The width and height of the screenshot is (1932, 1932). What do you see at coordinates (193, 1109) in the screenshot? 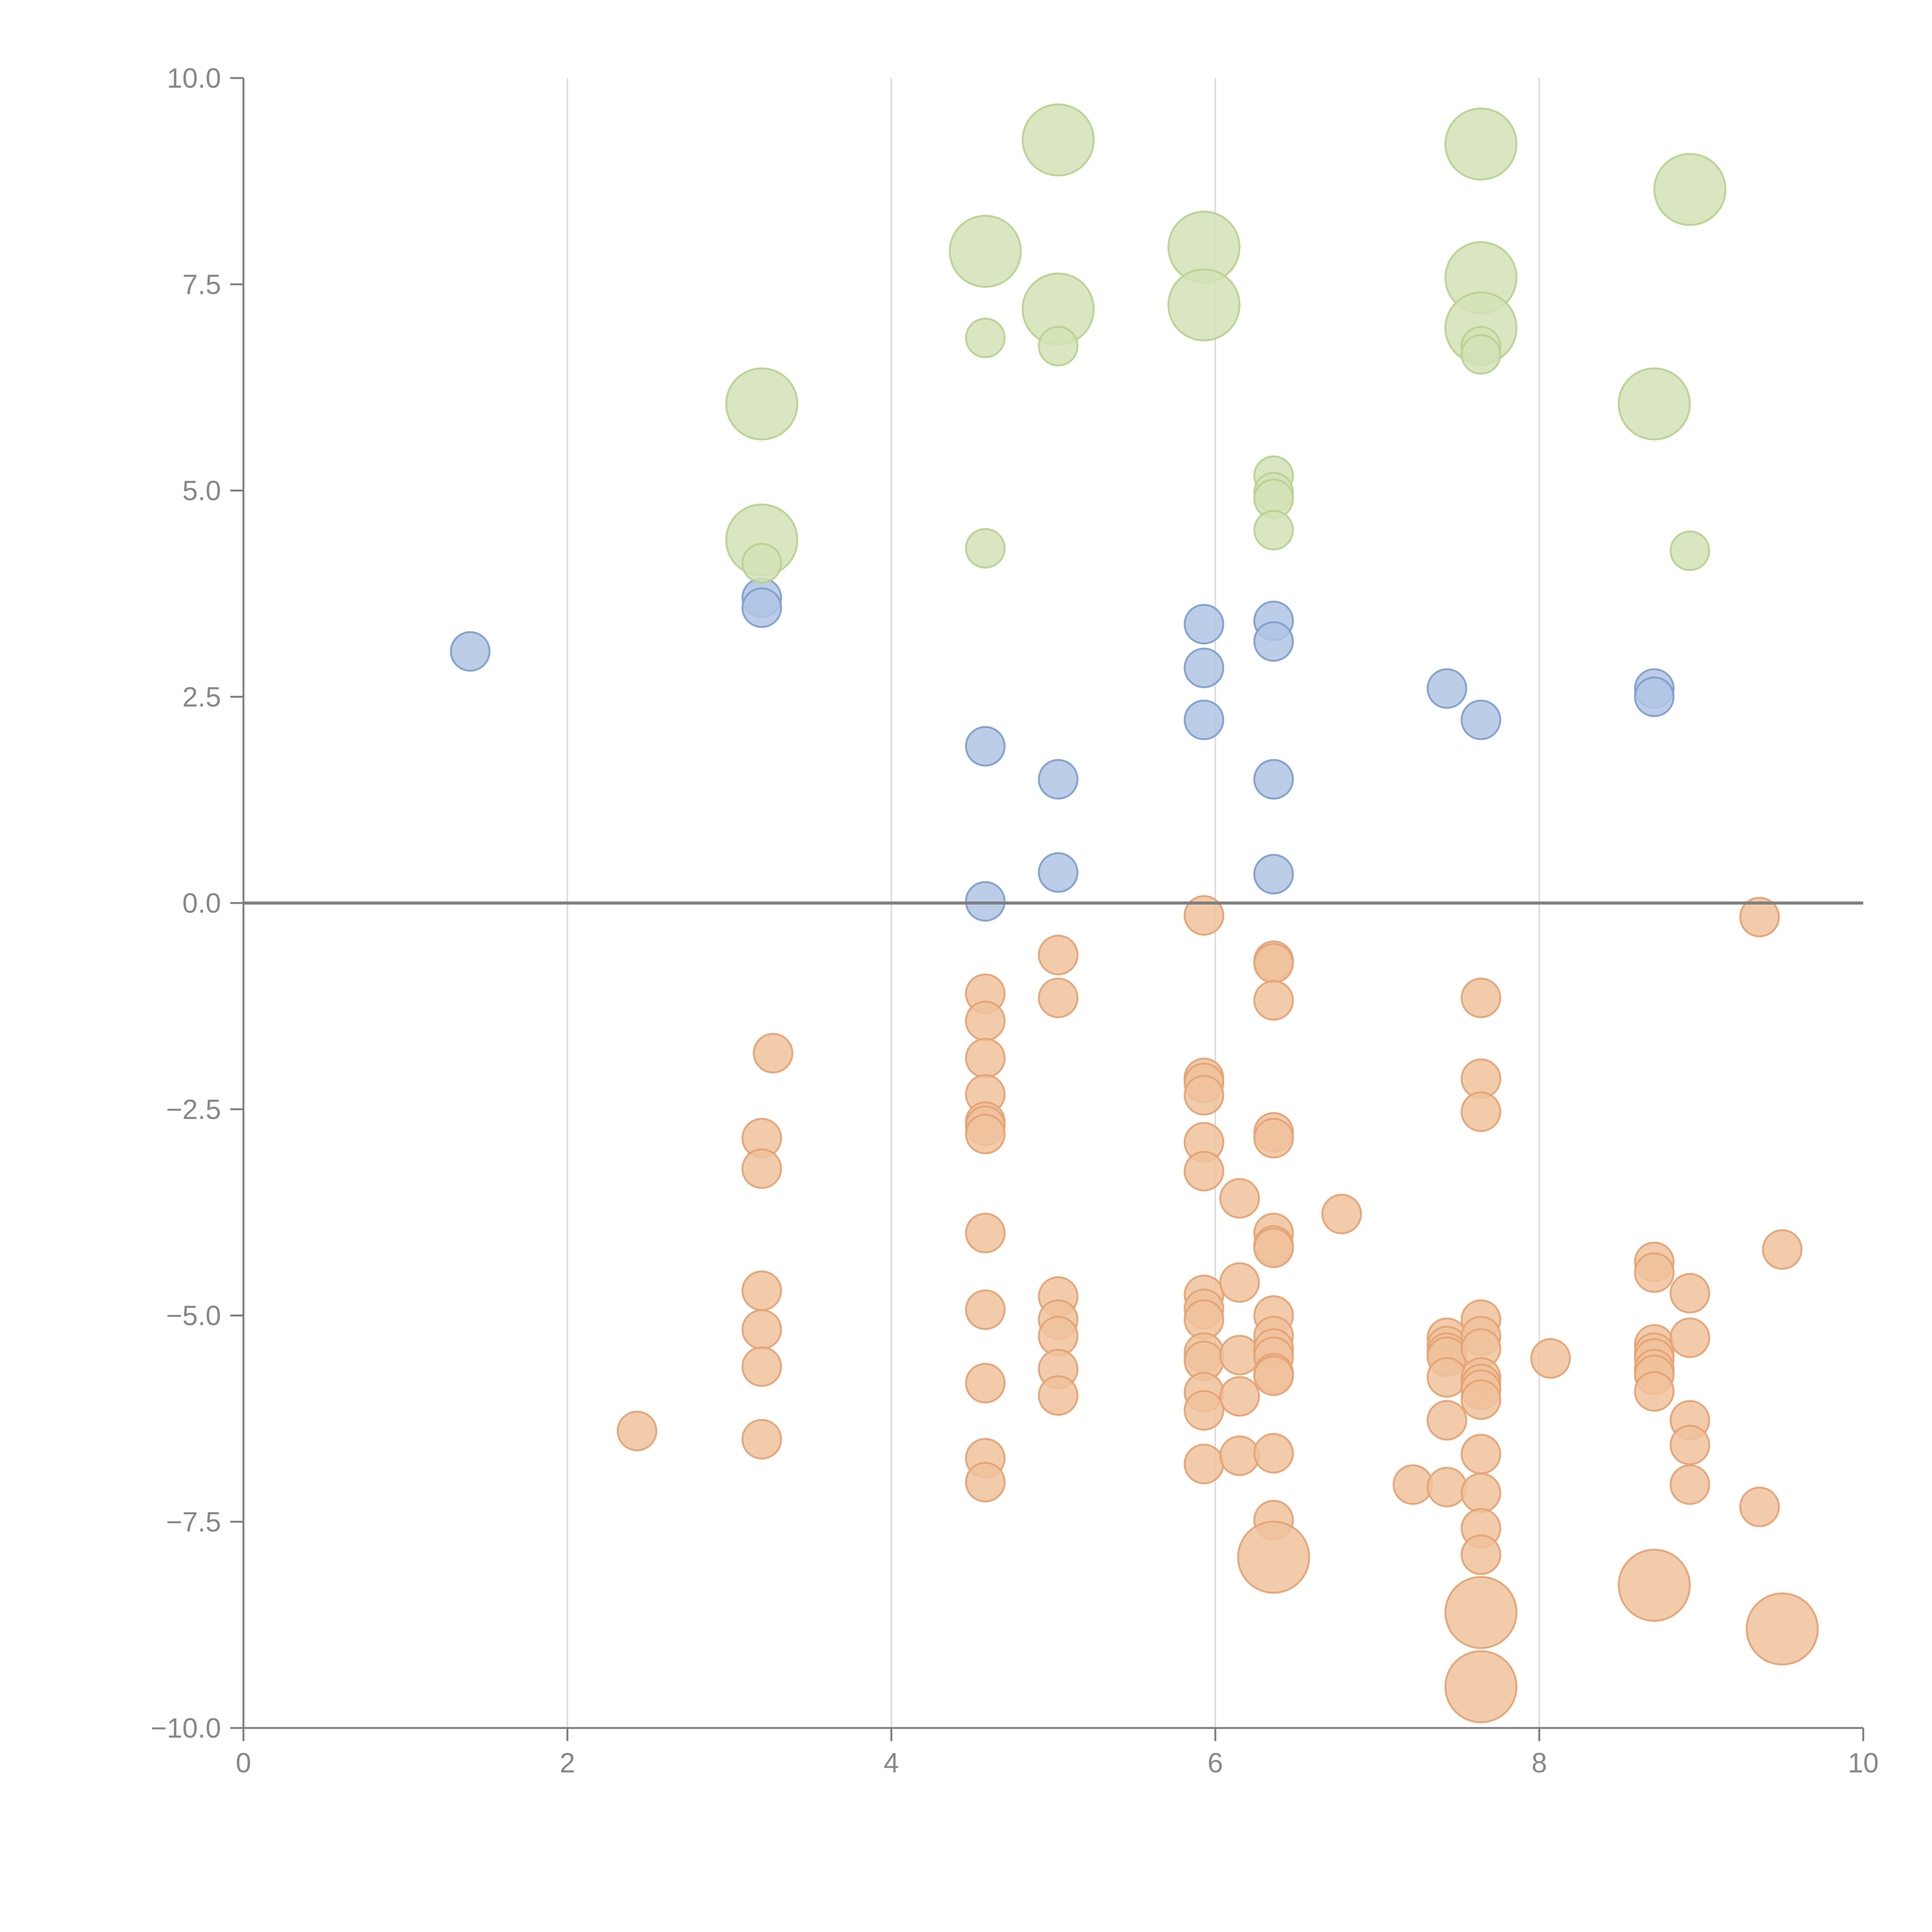
I see `y-tick-label: −2.5` at bounding box center [193, 1109].